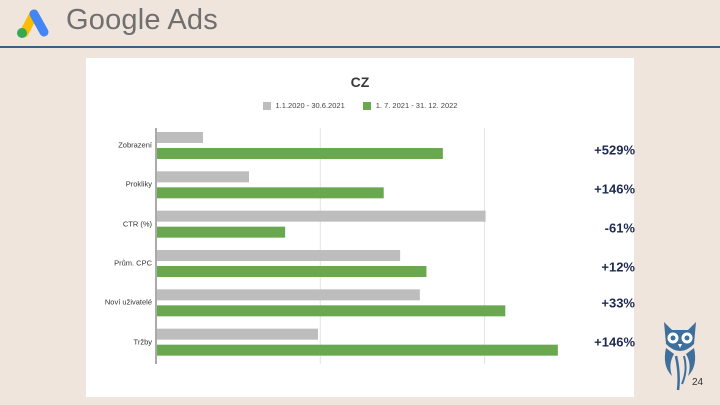 The height and width of the screenshot is (405, 720). What do you see at coordinates (416, 105) in the screenshot?
I see `legend-label-series-2: 1. 7. 2021 - 31. 12. 2022` at bounding box center [416, 105].